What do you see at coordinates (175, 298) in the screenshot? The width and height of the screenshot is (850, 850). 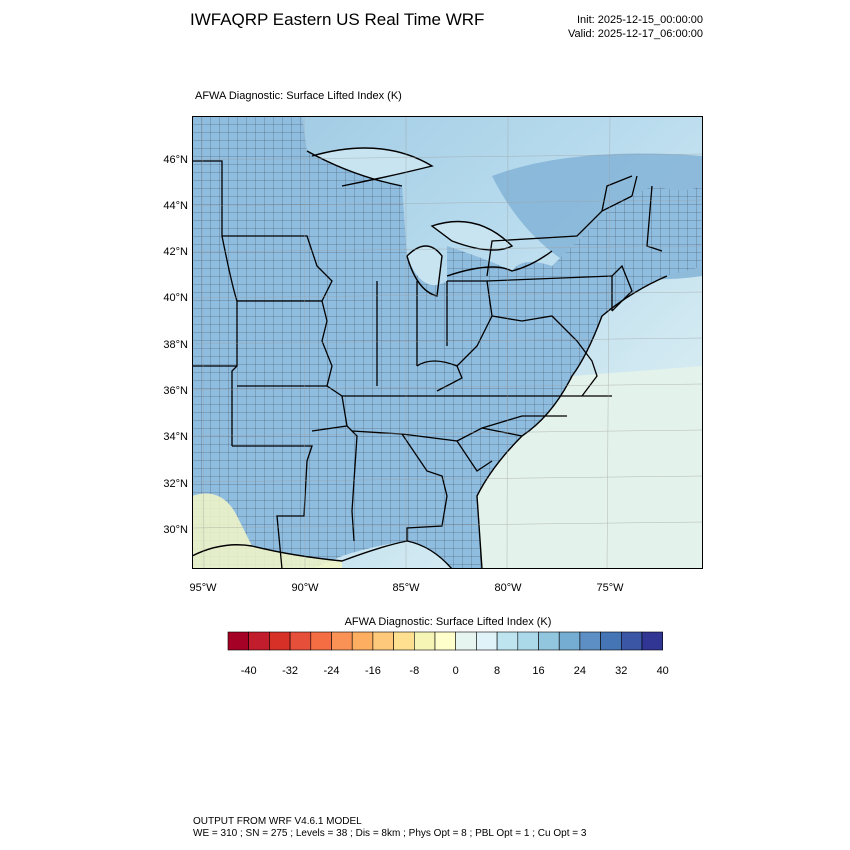 I see `lat-label: 40°N` at bounding box center [175, 298].